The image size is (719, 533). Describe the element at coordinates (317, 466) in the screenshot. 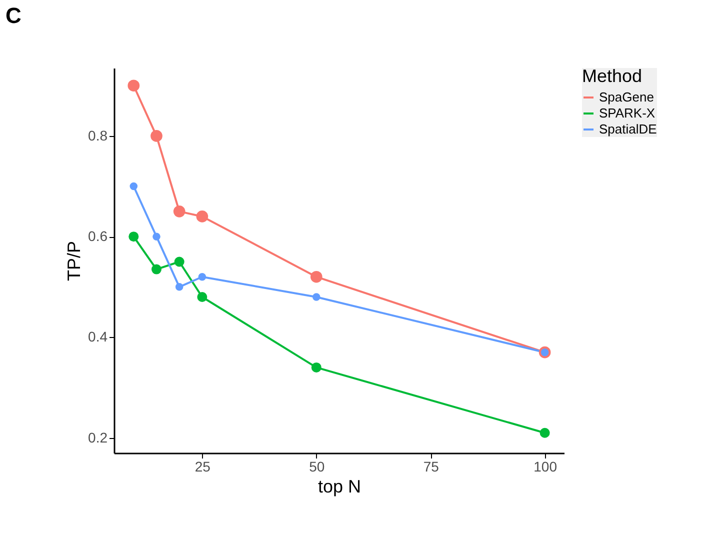

I see `x-tick-label: 50` at that location.